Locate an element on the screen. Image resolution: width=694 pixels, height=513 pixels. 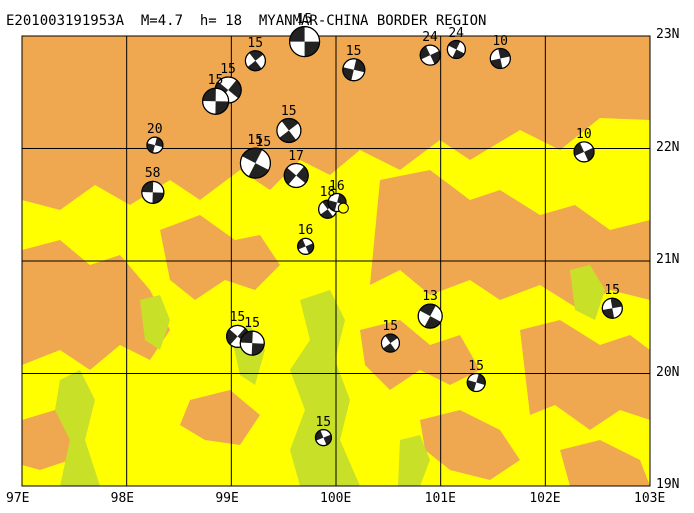
longitude-label: 102E is located at coordinates (545, 498).